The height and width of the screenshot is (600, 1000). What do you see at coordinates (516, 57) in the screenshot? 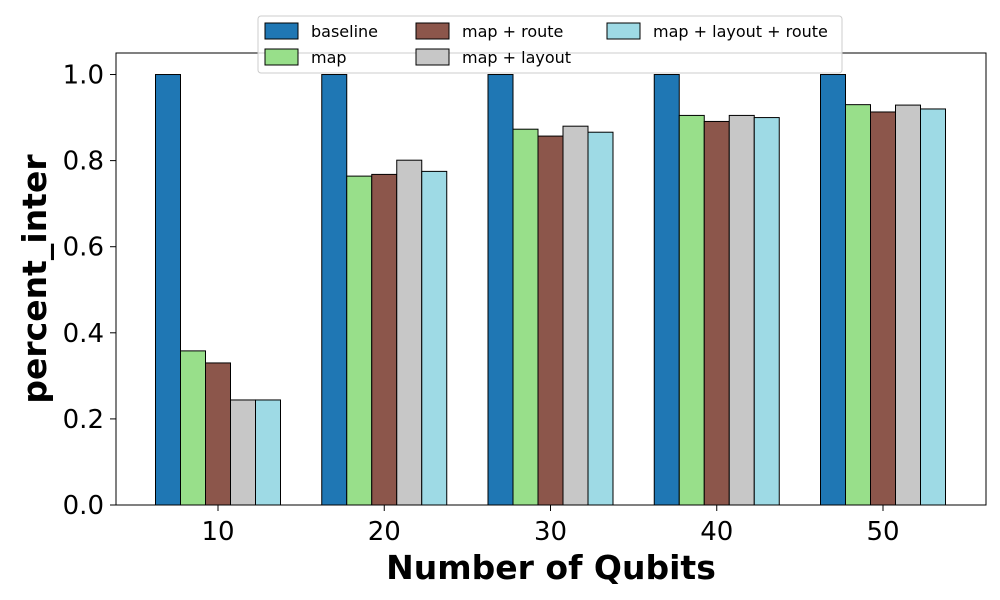
I see `legend-label: map + layout` at bounding box center [516, 57].